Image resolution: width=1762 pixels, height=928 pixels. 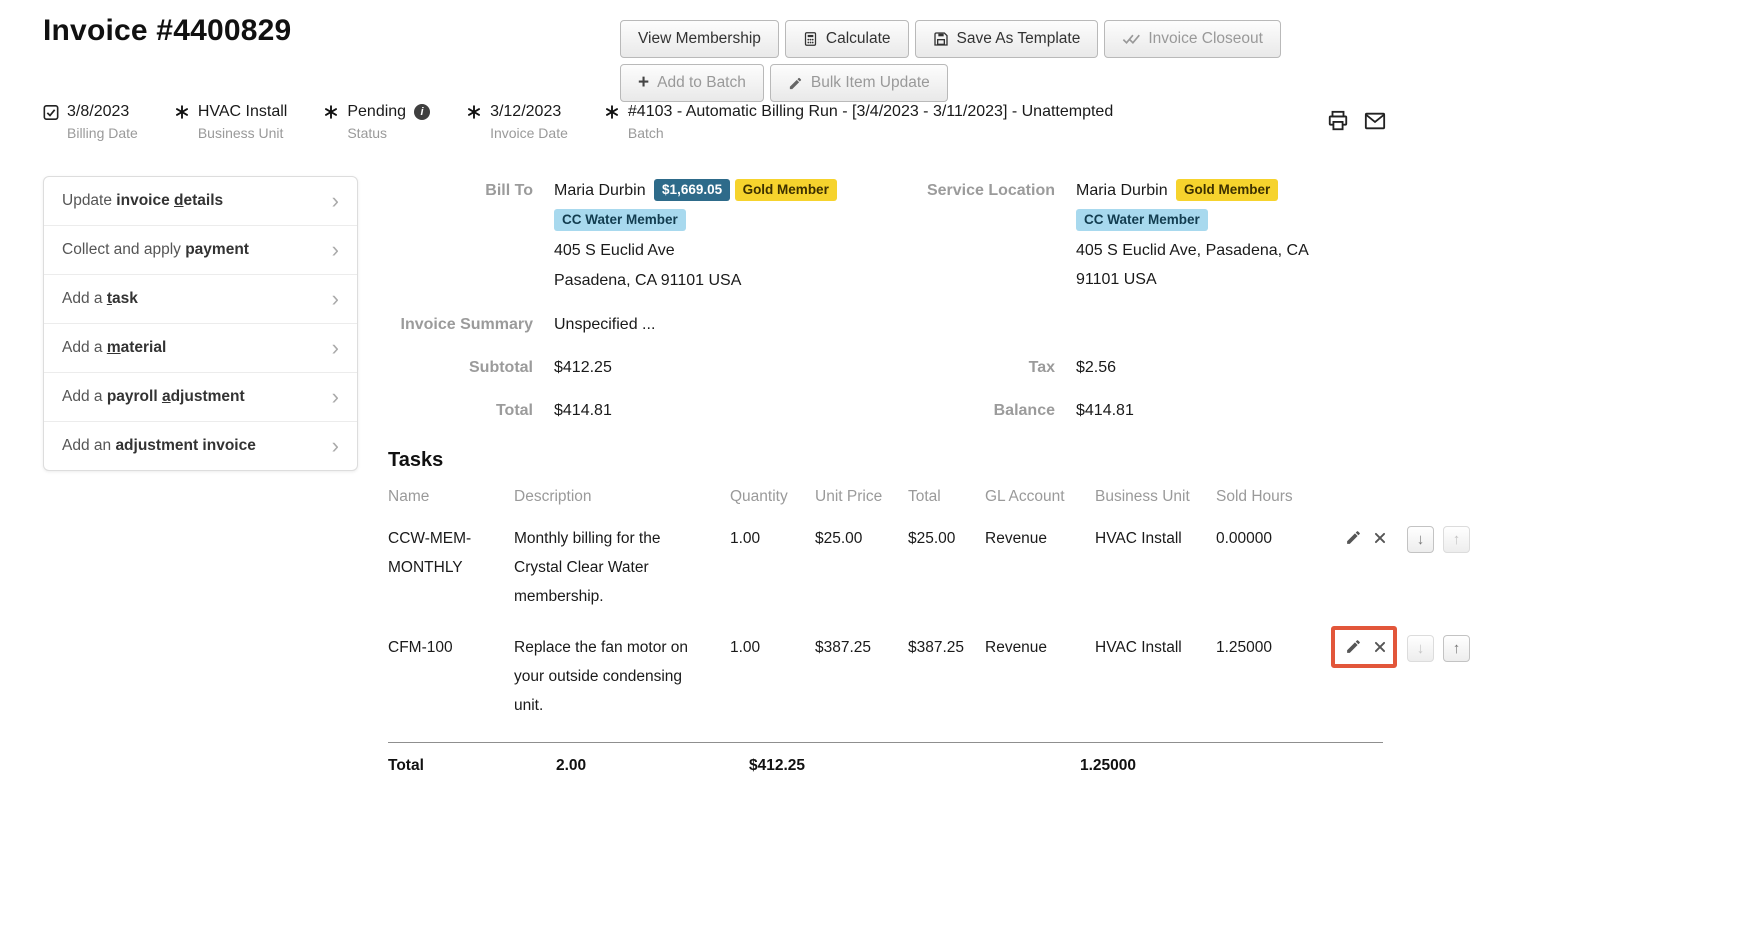 I want to click on status-value: Pending, so click(x=377, y=111).